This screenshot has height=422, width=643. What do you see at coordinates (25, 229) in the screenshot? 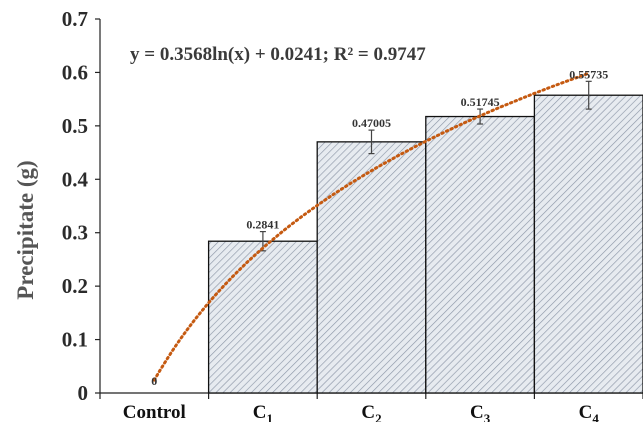
I see `y-axis-label: Precipitate (g)` at bounding box center [25, 229].